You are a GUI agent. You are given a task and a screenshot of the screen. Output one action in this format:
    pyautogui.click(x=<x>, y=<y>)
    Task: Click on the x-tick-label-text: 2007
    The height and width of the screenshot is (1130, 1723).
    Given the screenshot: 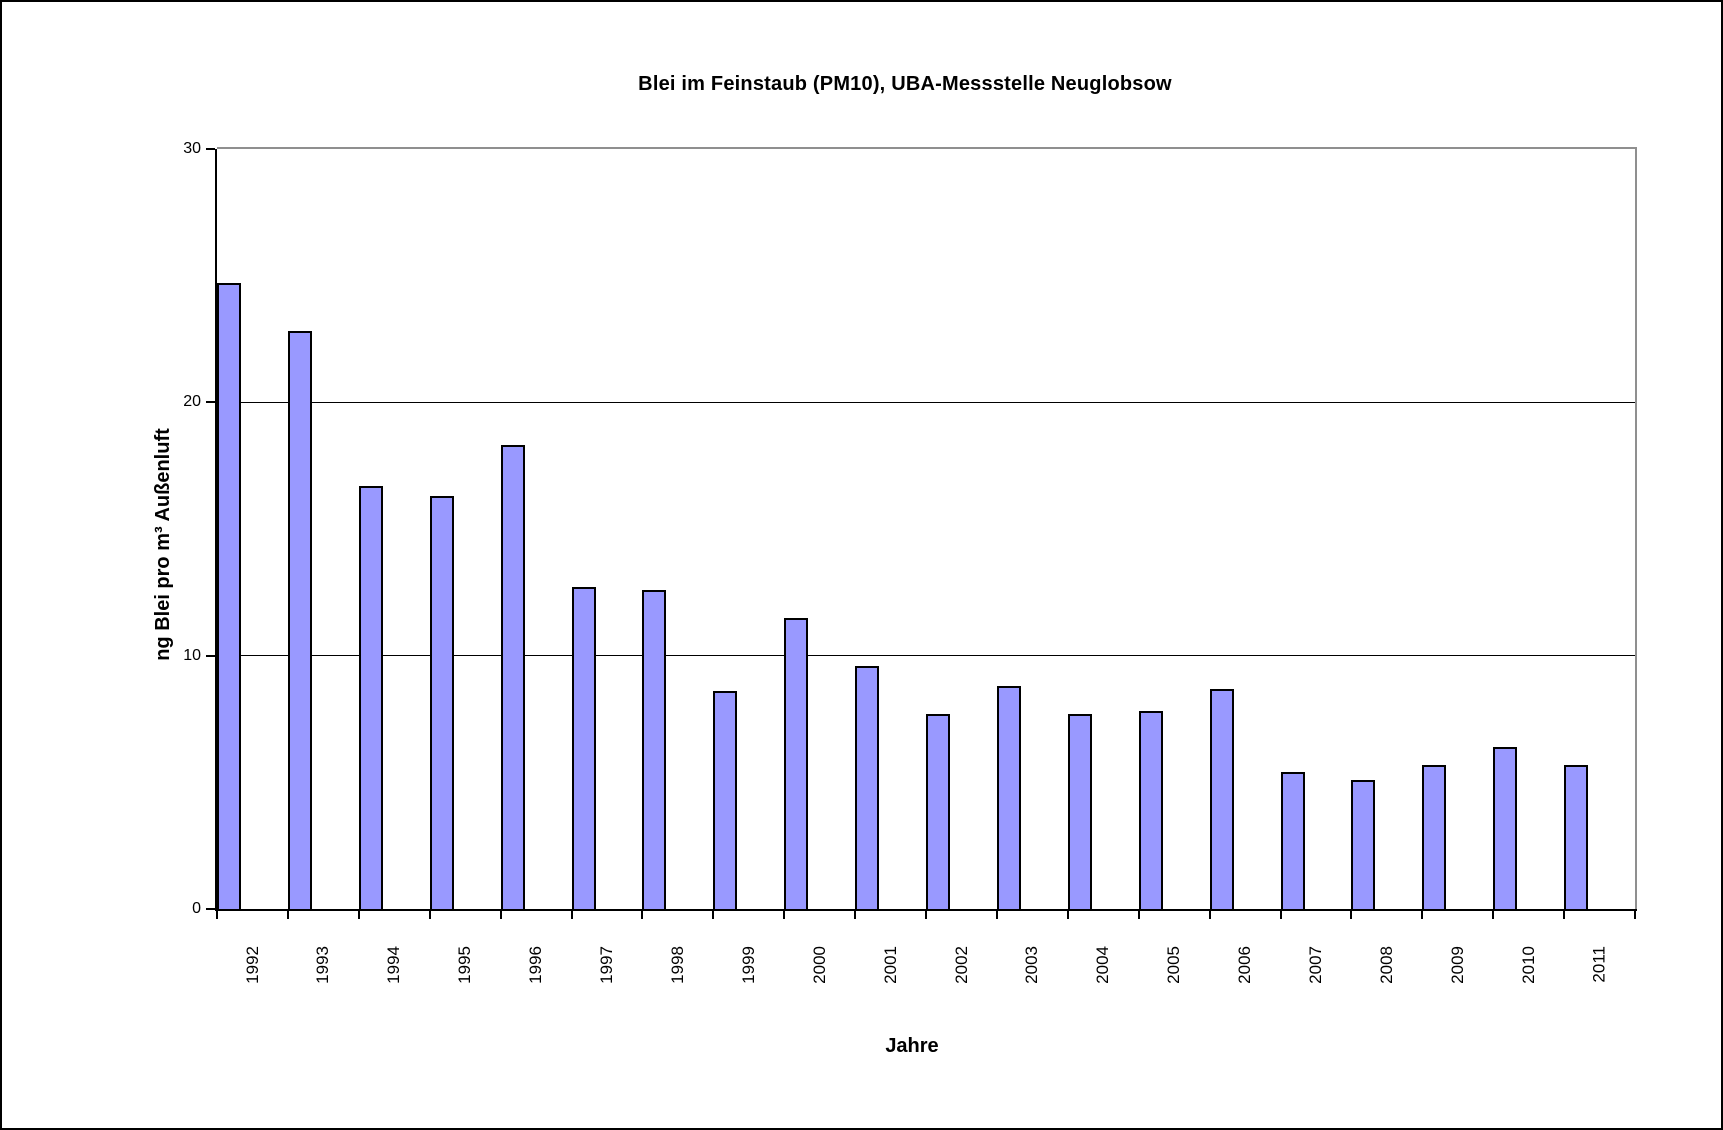 What is the action you would take?
    pyautogui.click(x=1315, y=965)
    